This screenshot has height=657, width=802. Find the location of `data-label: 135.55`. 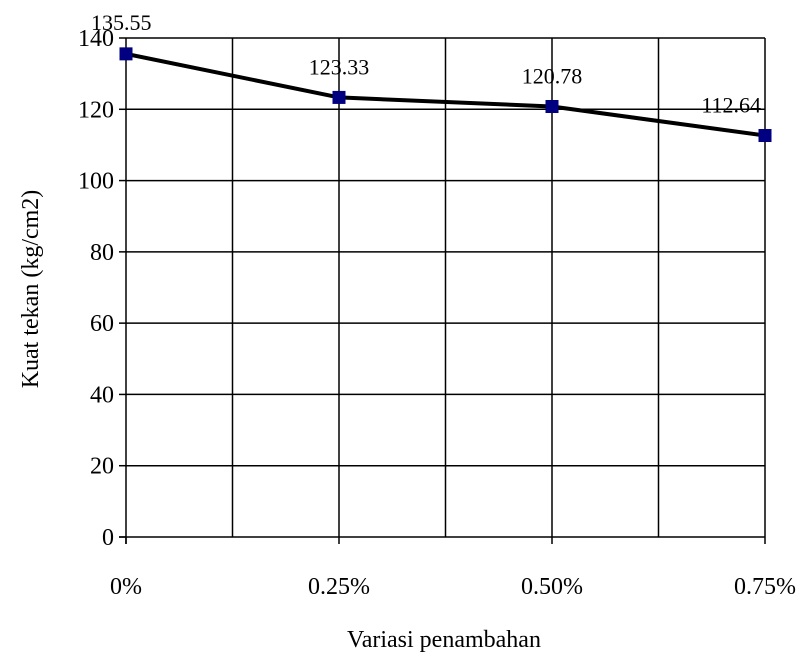

data-label: 135.55 is located at coordinates (121, 22).